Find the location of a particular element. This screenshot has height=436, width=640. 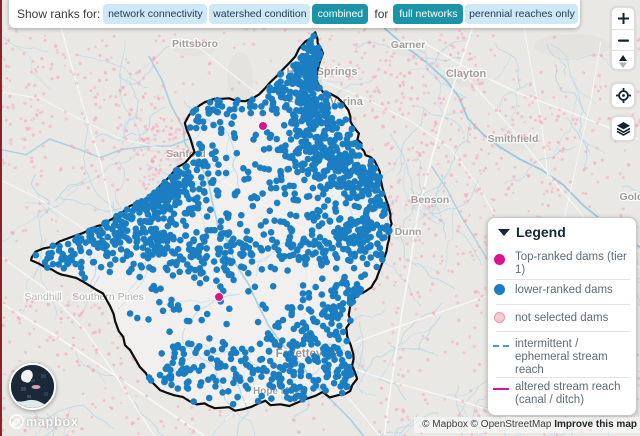

svg-text: Sanford is located at coordinates (186, 154).